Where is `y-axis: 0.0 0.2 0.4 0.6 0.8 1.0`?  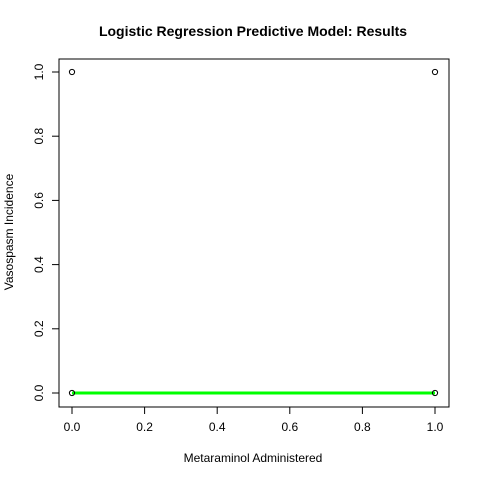 y-axis: 0.0 0.2 0.4 0.6 0.8 1.0 is located at coordinates (46, 232).